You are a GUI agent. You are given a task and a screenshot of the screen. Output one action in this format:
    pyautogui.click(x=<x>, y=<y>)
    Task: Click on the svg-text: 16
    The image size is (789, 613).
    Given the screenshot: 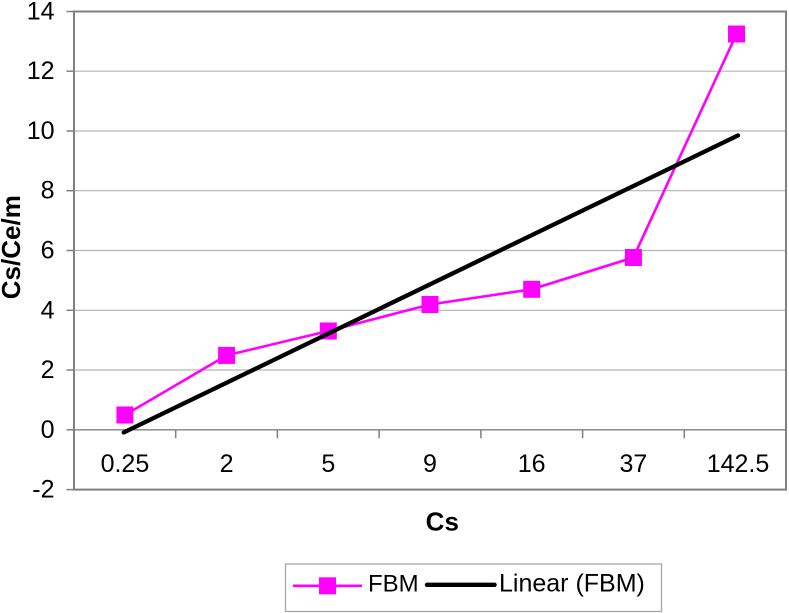 What is the action you would take?
    pyautogui.click(x=532, y=464)
    